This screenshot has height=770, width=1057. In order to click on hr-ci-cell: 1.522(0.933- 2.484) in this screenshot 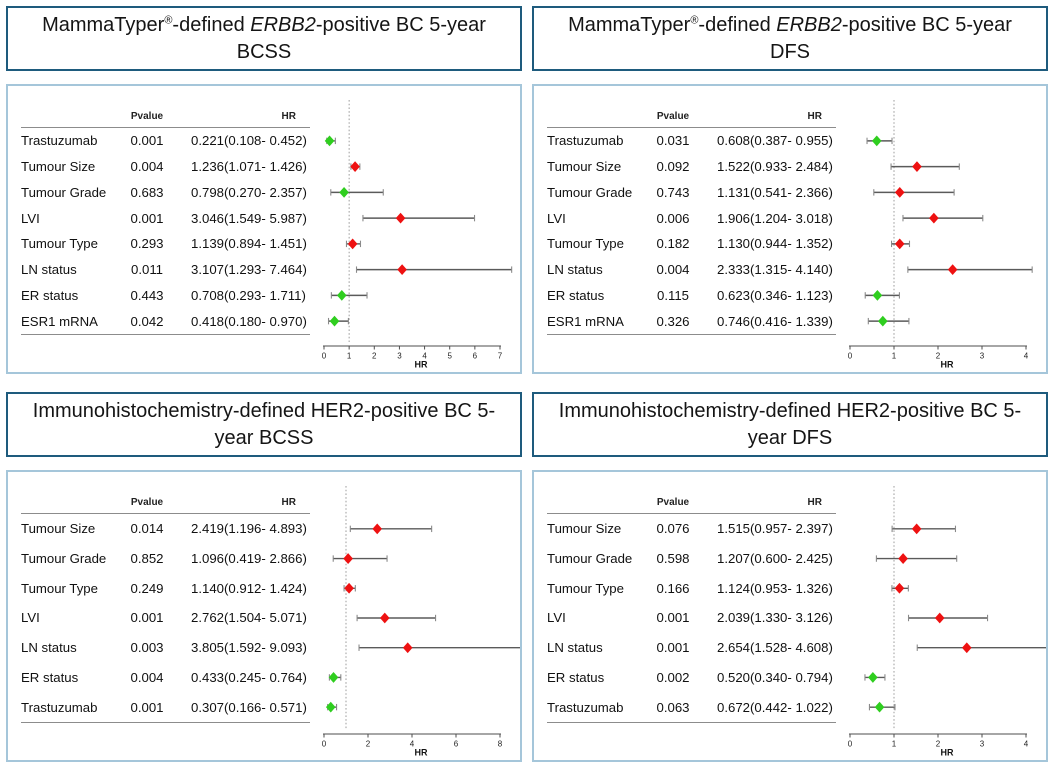, I will do `click(775, 167)`.